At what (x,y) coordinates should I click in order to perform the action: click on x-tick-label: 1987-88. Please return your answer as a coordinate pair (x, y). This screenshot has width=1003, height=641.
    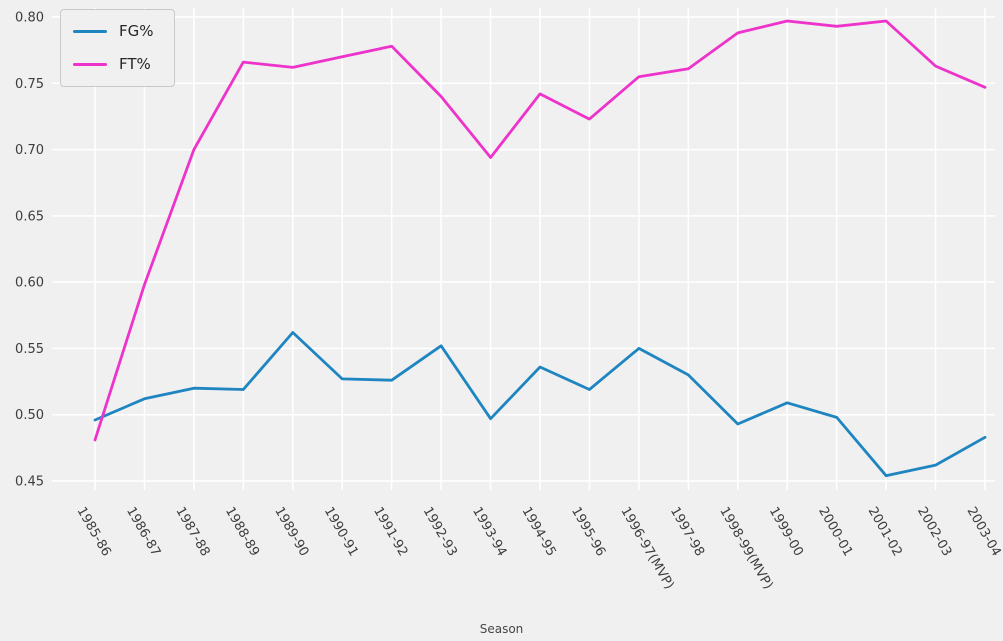
    Looking at the image, I should click on (192, 532).